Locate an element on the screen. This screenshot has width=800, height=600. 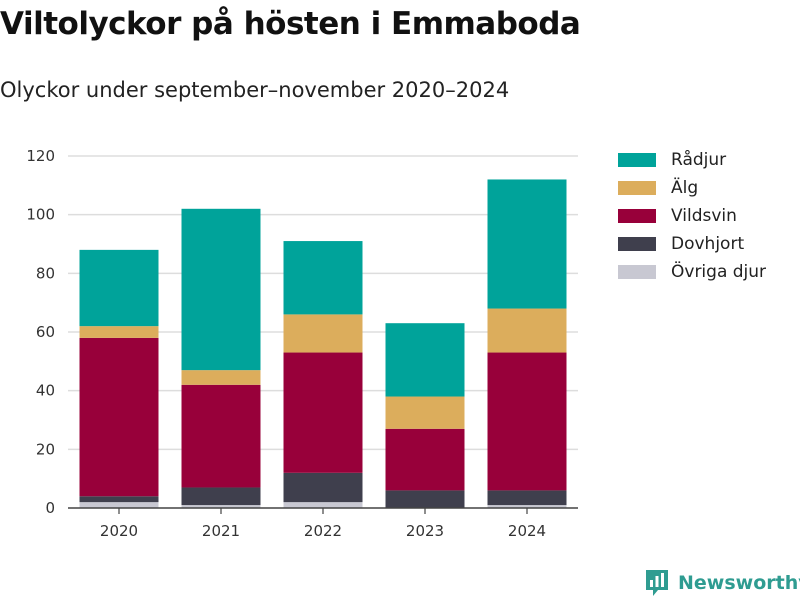
bar-2023-vildsvin is located at coordinates (425, 459).